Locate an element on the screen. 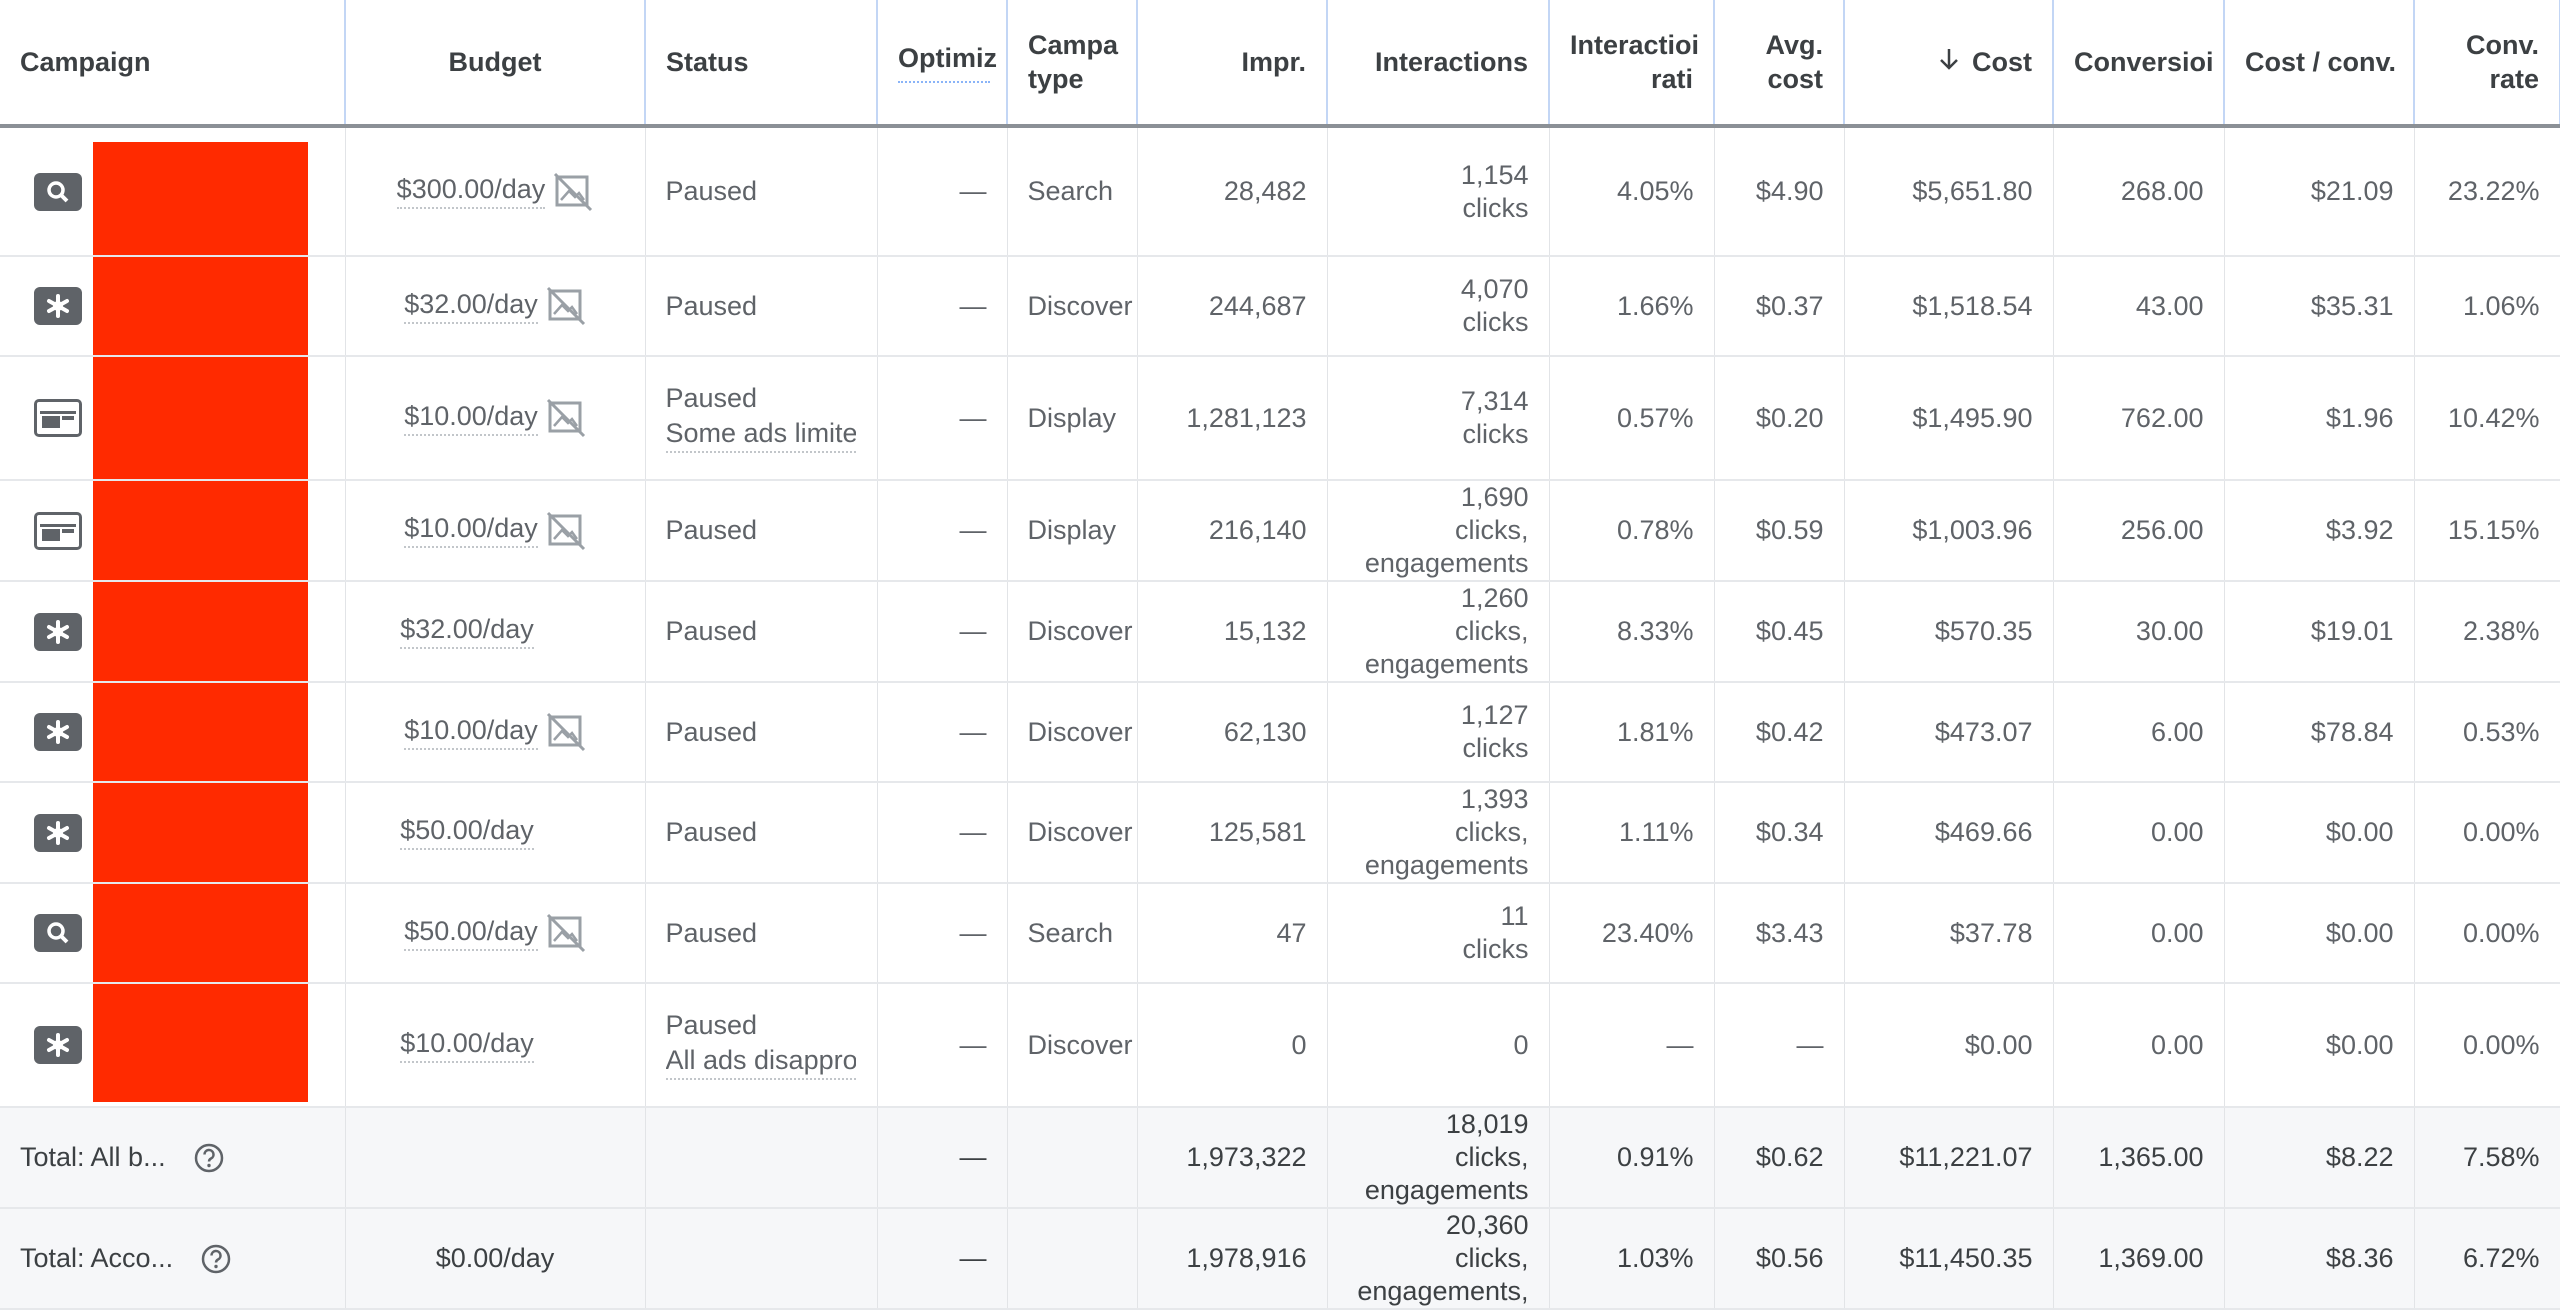  total-conv-rate-cell: 7.58% is located at coordinates (2487, 1158).